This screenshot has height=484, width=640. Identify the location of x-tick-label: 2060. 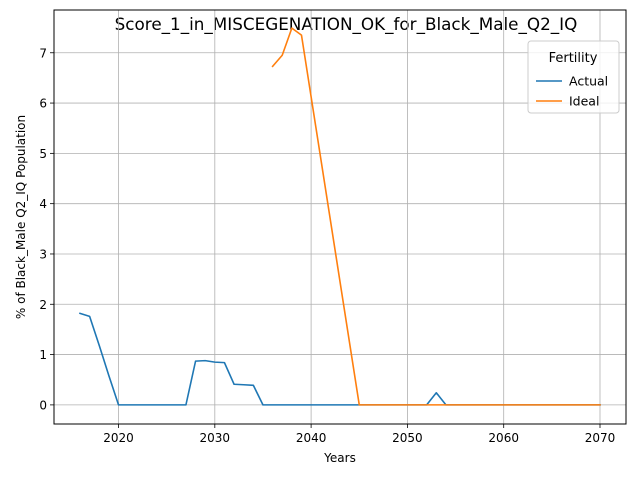
(503, 438).